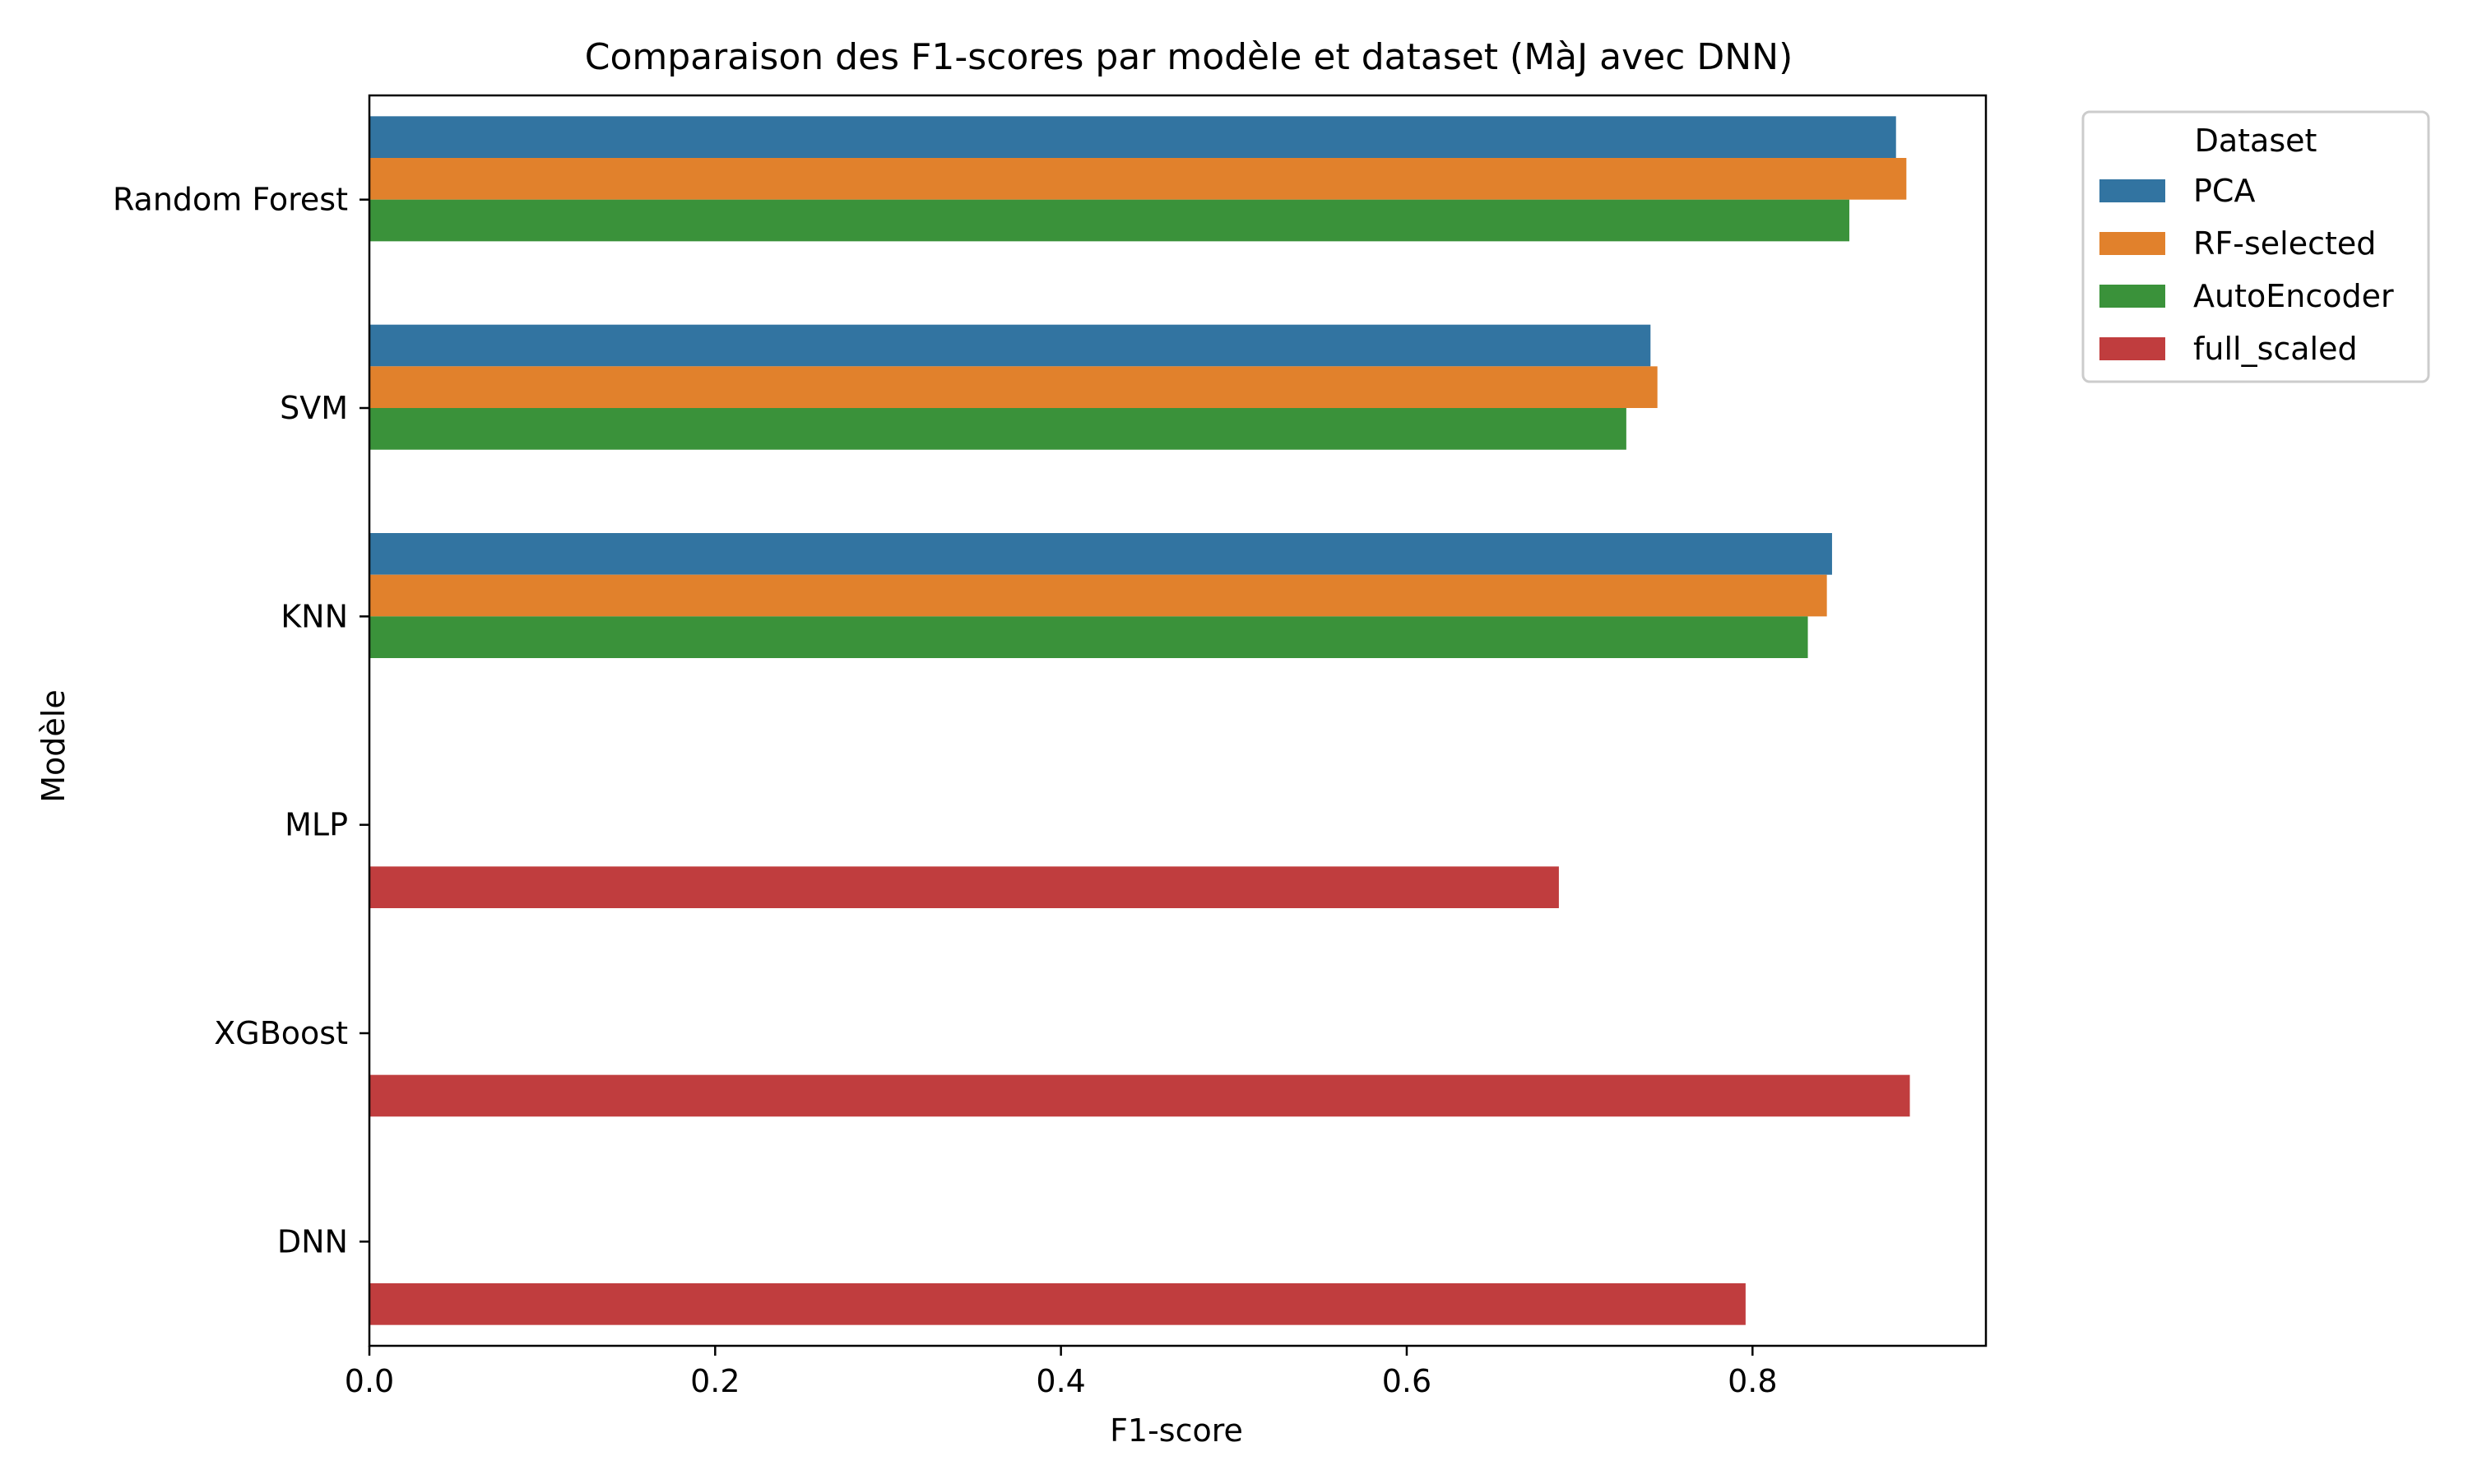  Describe the element at coordinates (2256, 141) in the screenshot. I see `legend-title: Dataset` at that location.